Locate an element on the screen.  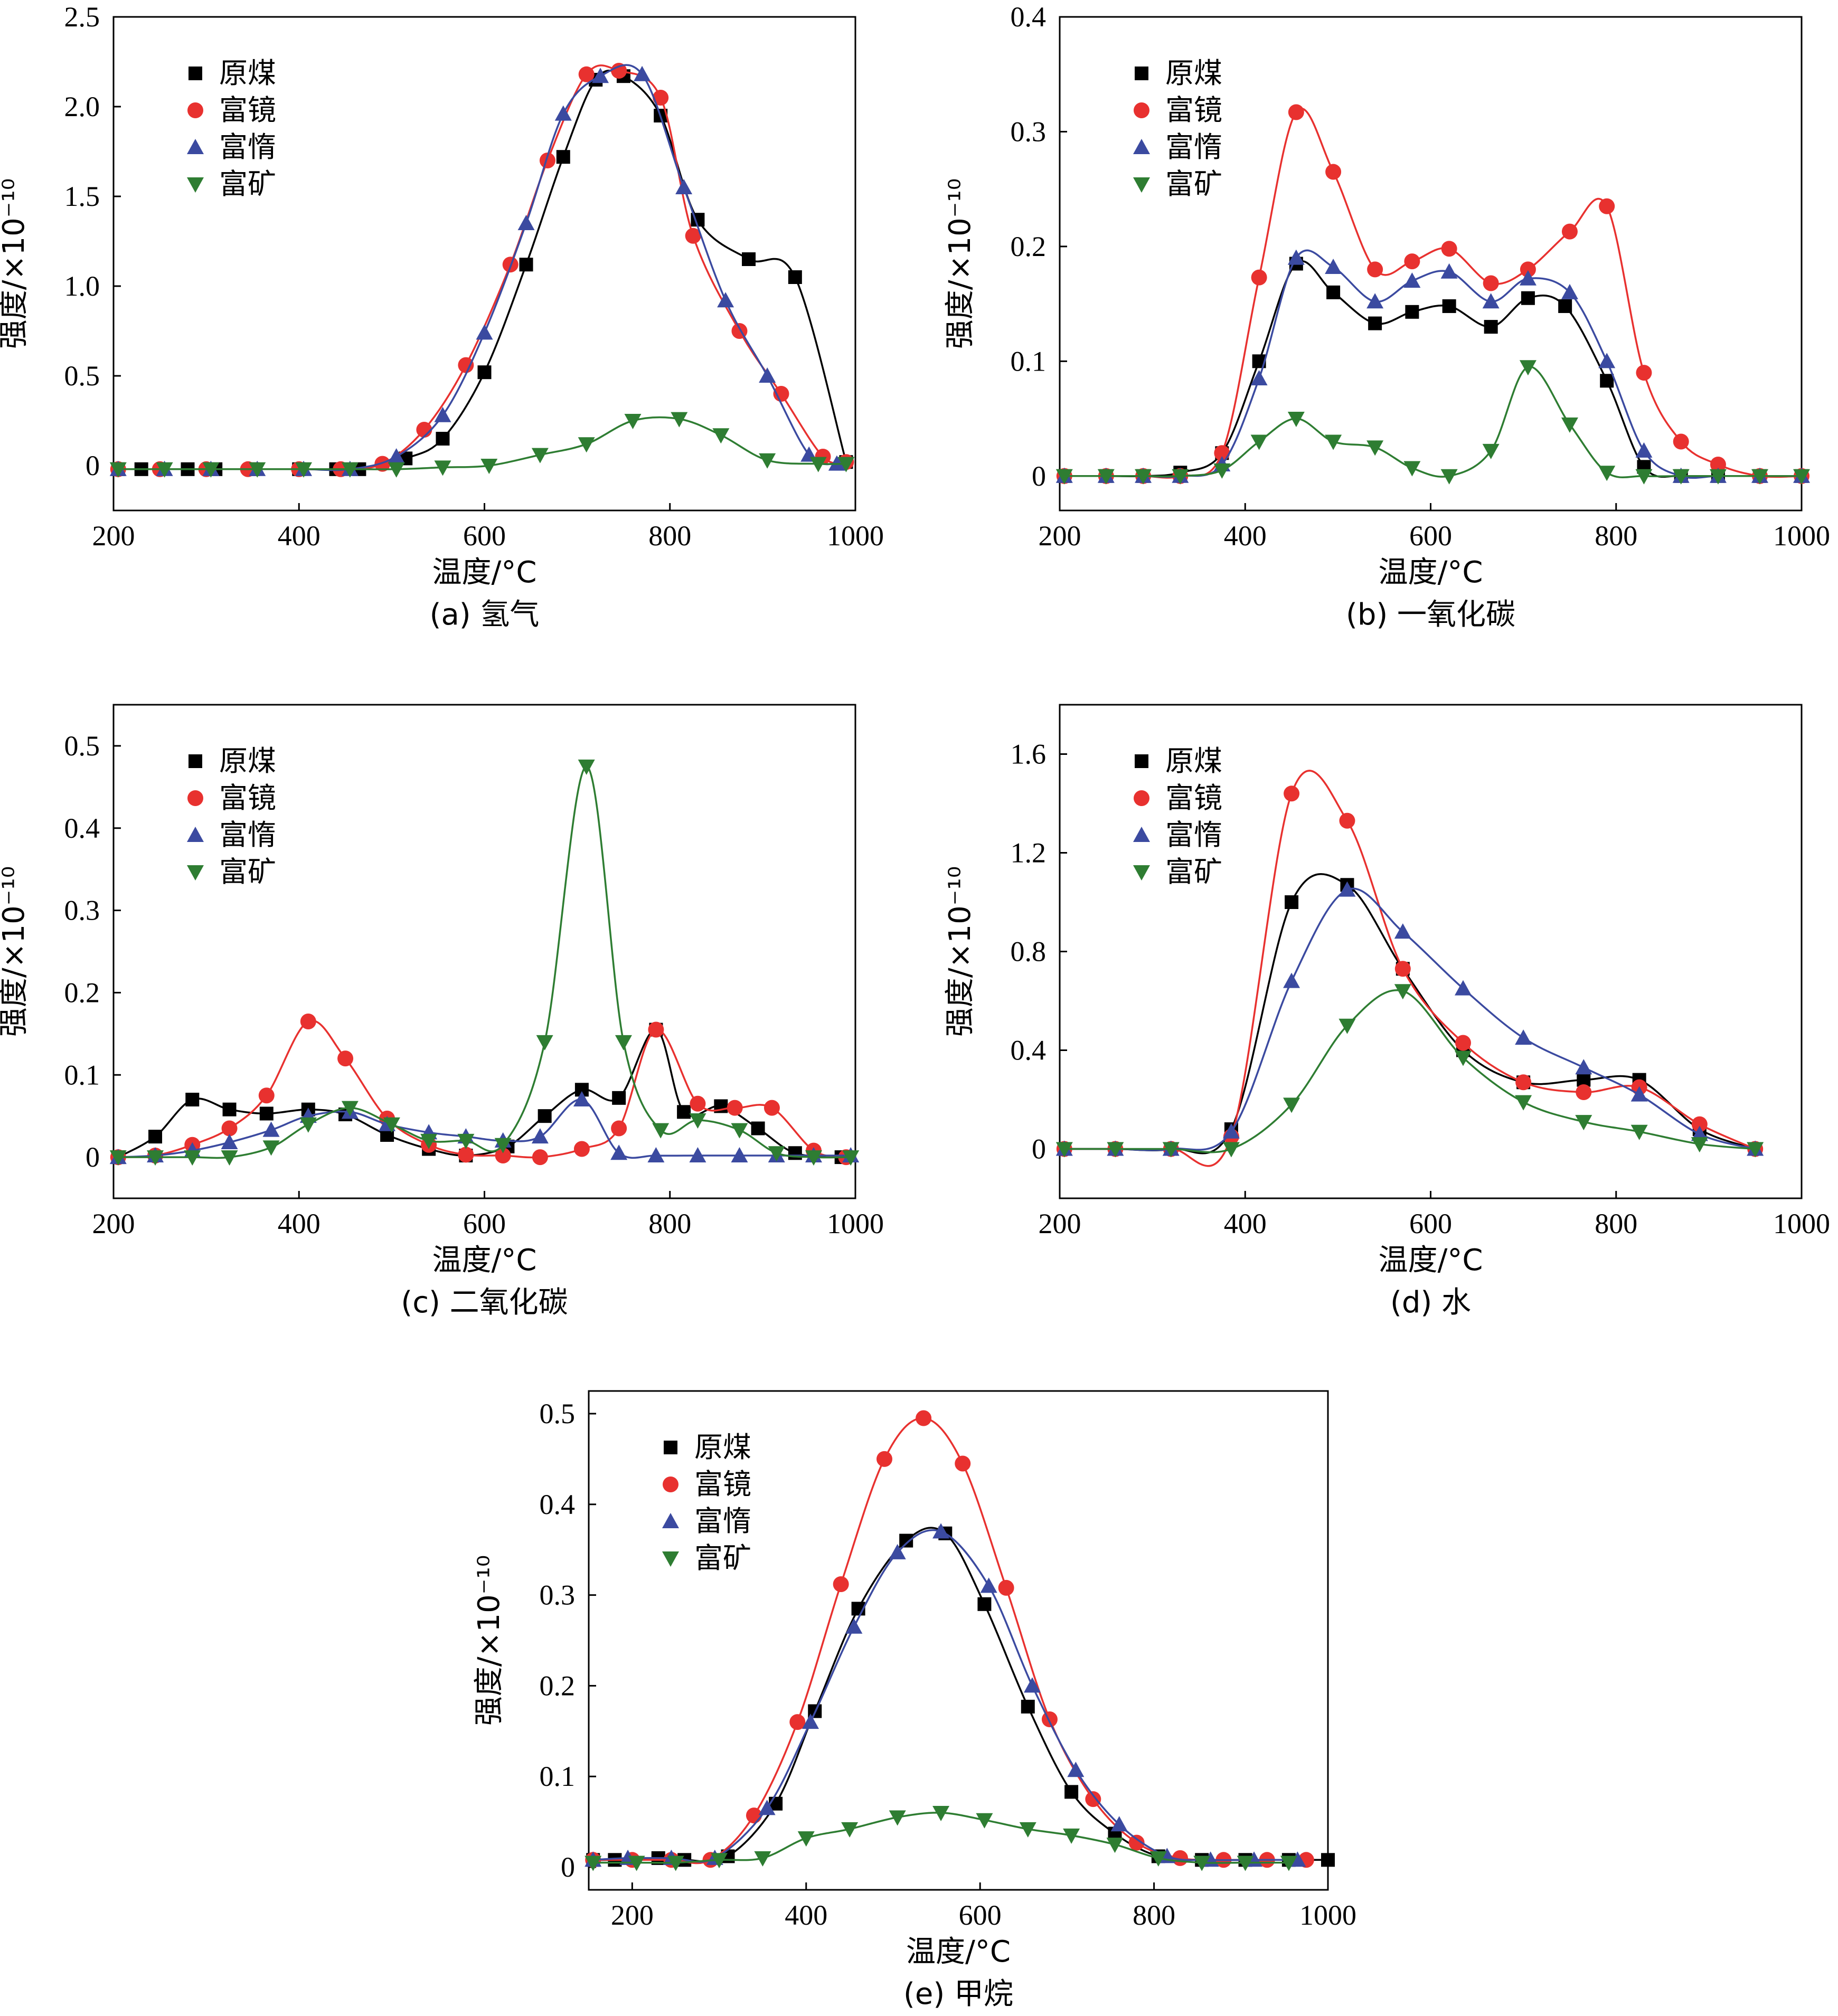
legend-label: 富矿 is located at coordinates (1193, 871).